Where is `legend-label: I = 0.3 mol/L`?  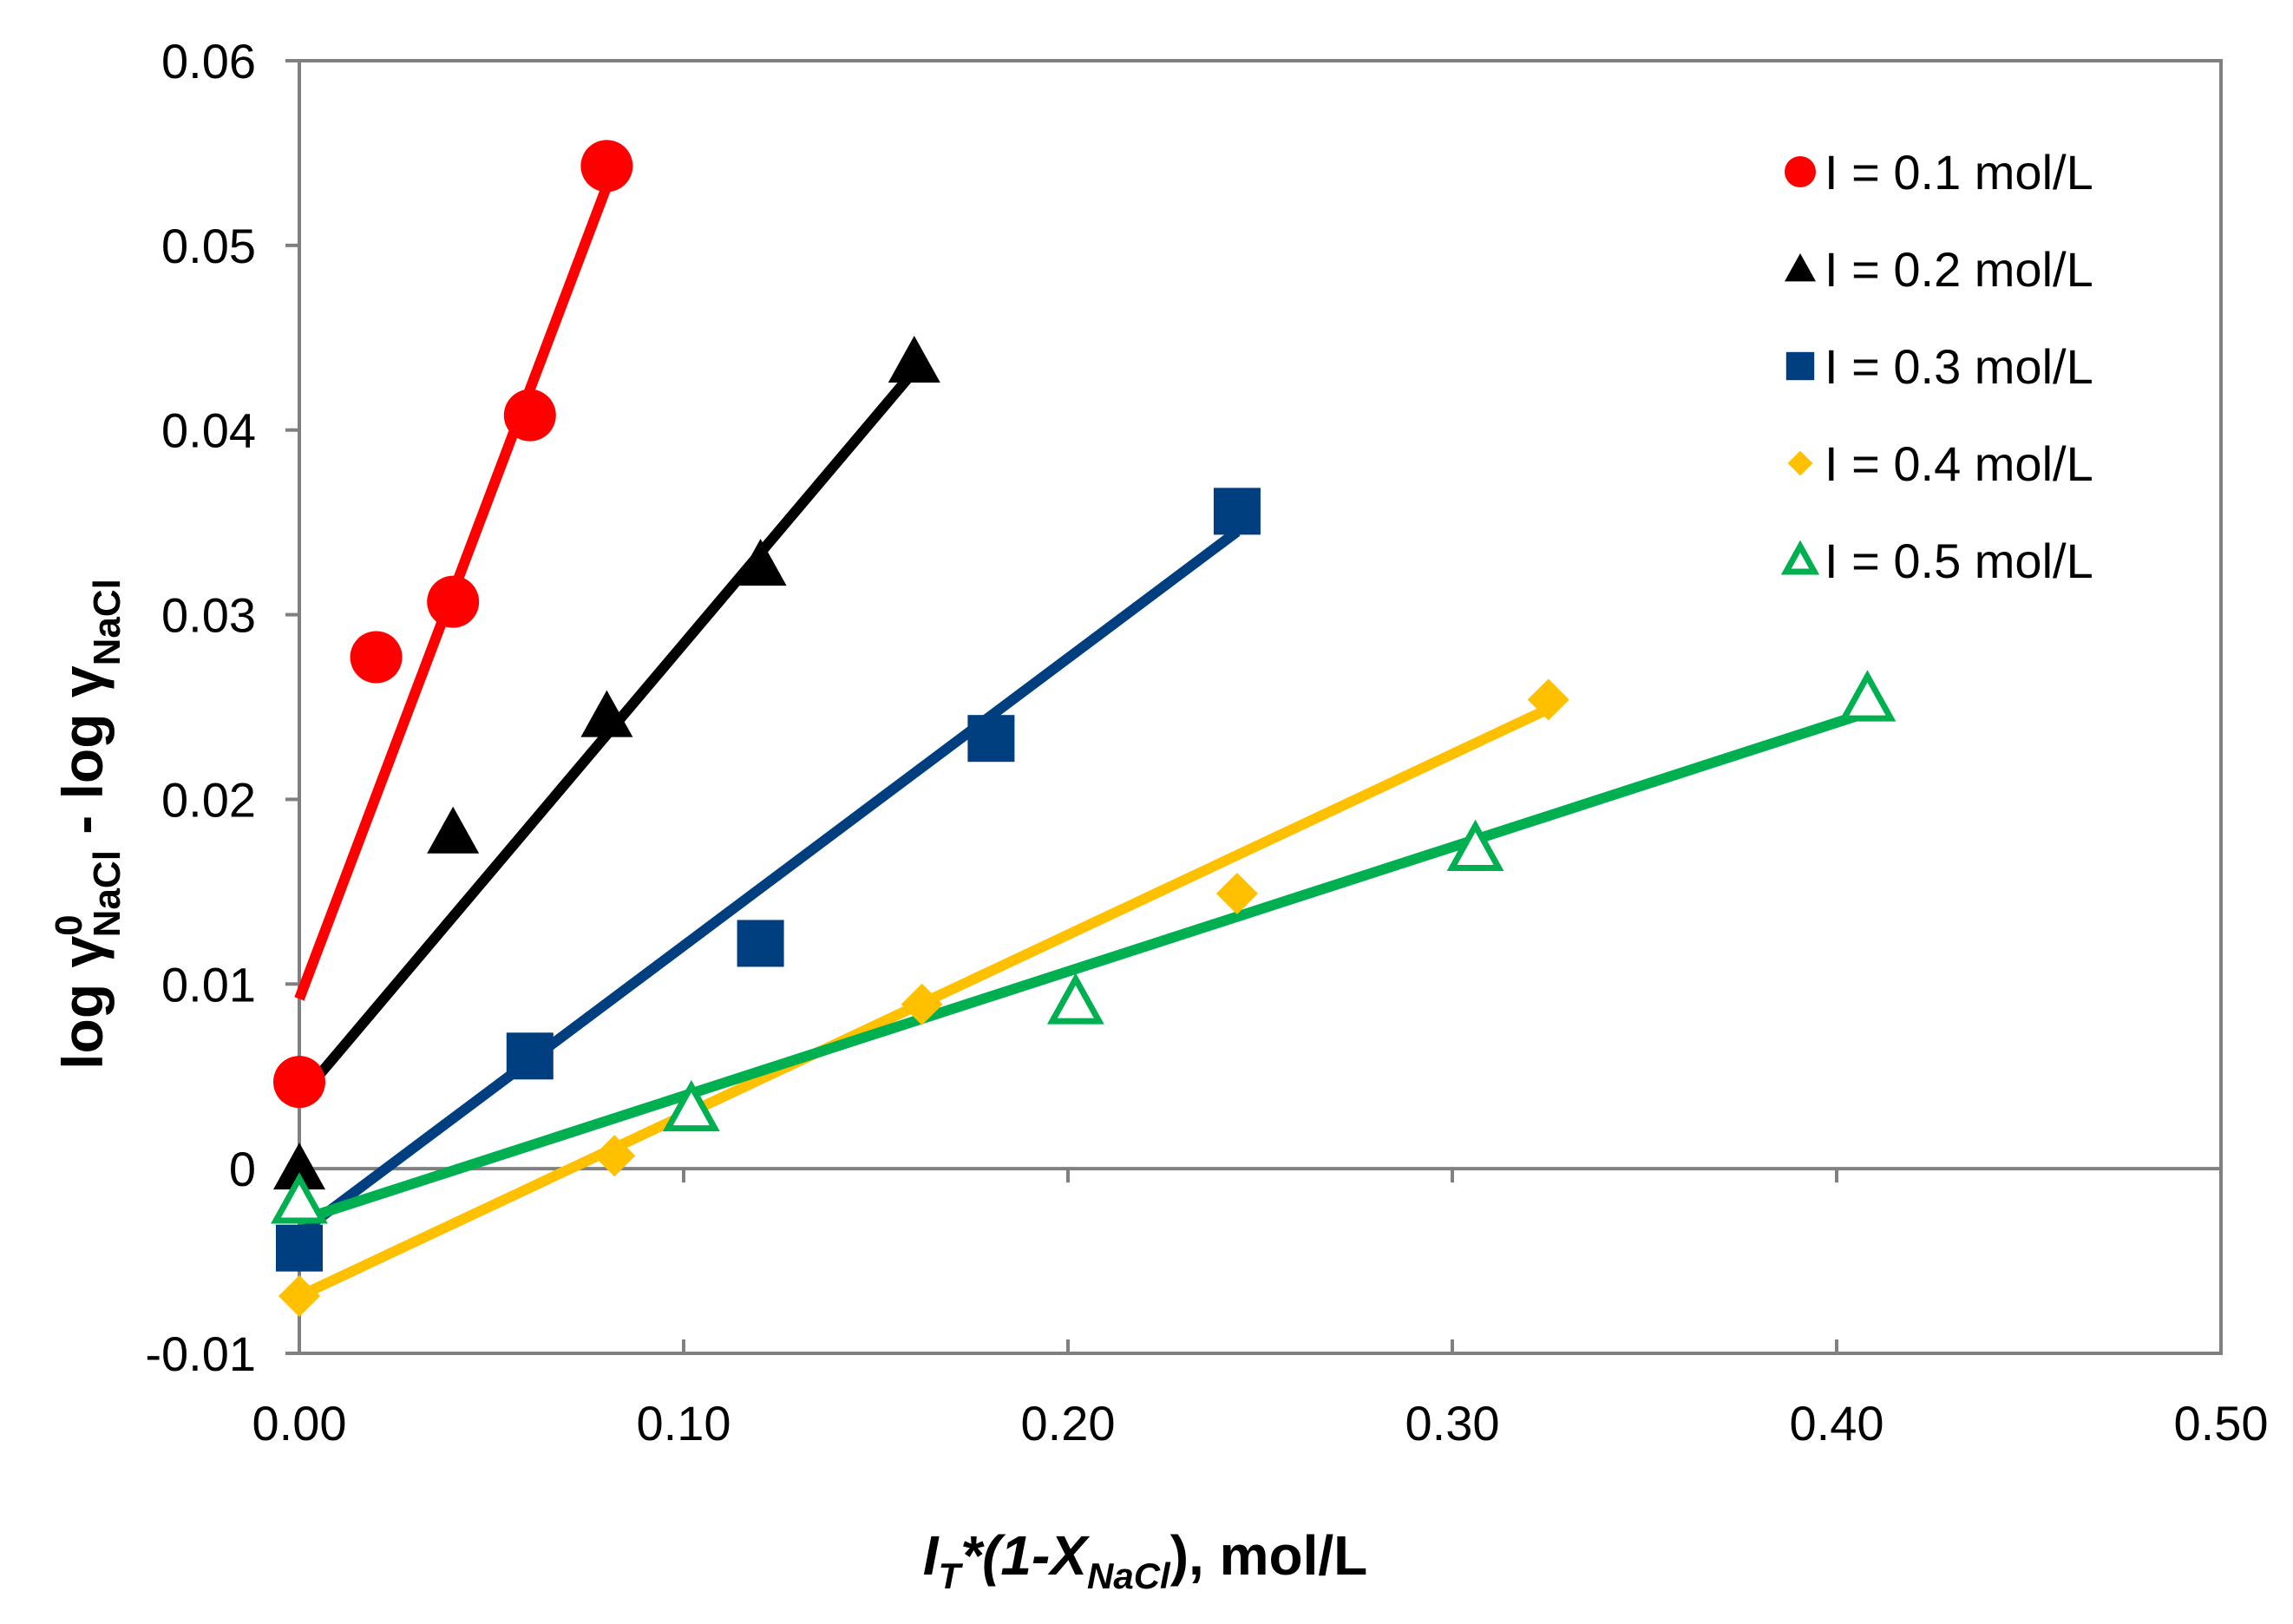 legend-label: I = 0.3 mol/L is located at coordinates (1959, 366).